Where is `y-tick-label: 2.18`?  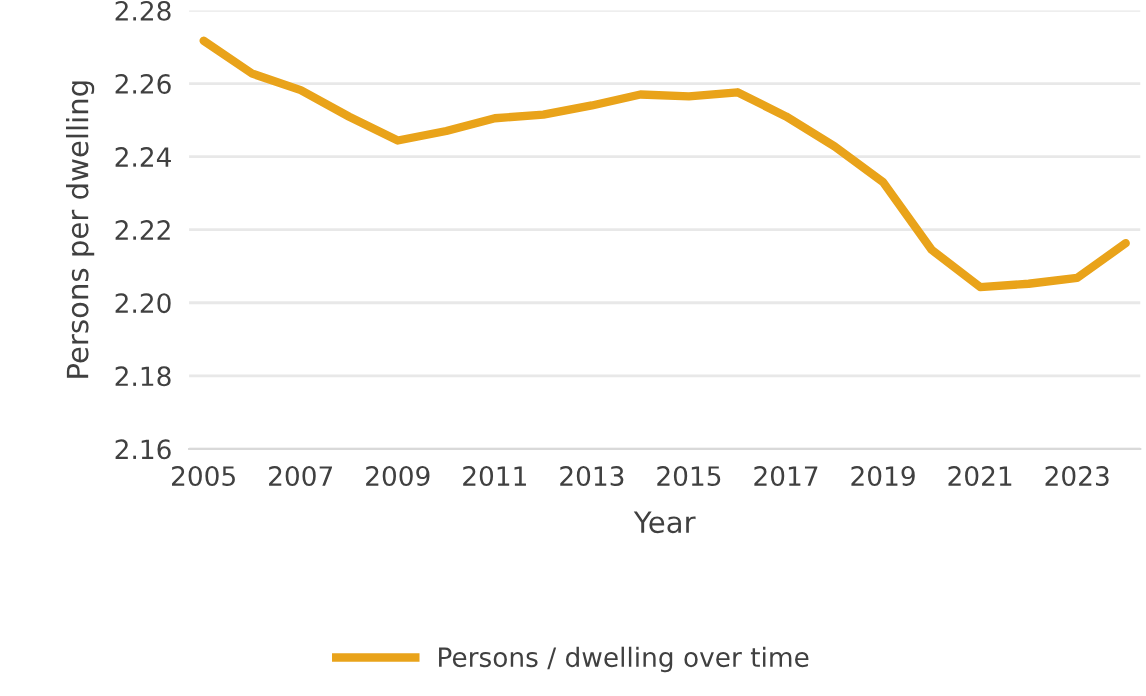
y-tick-label: 2.18 is located at coordinates (143, 376).